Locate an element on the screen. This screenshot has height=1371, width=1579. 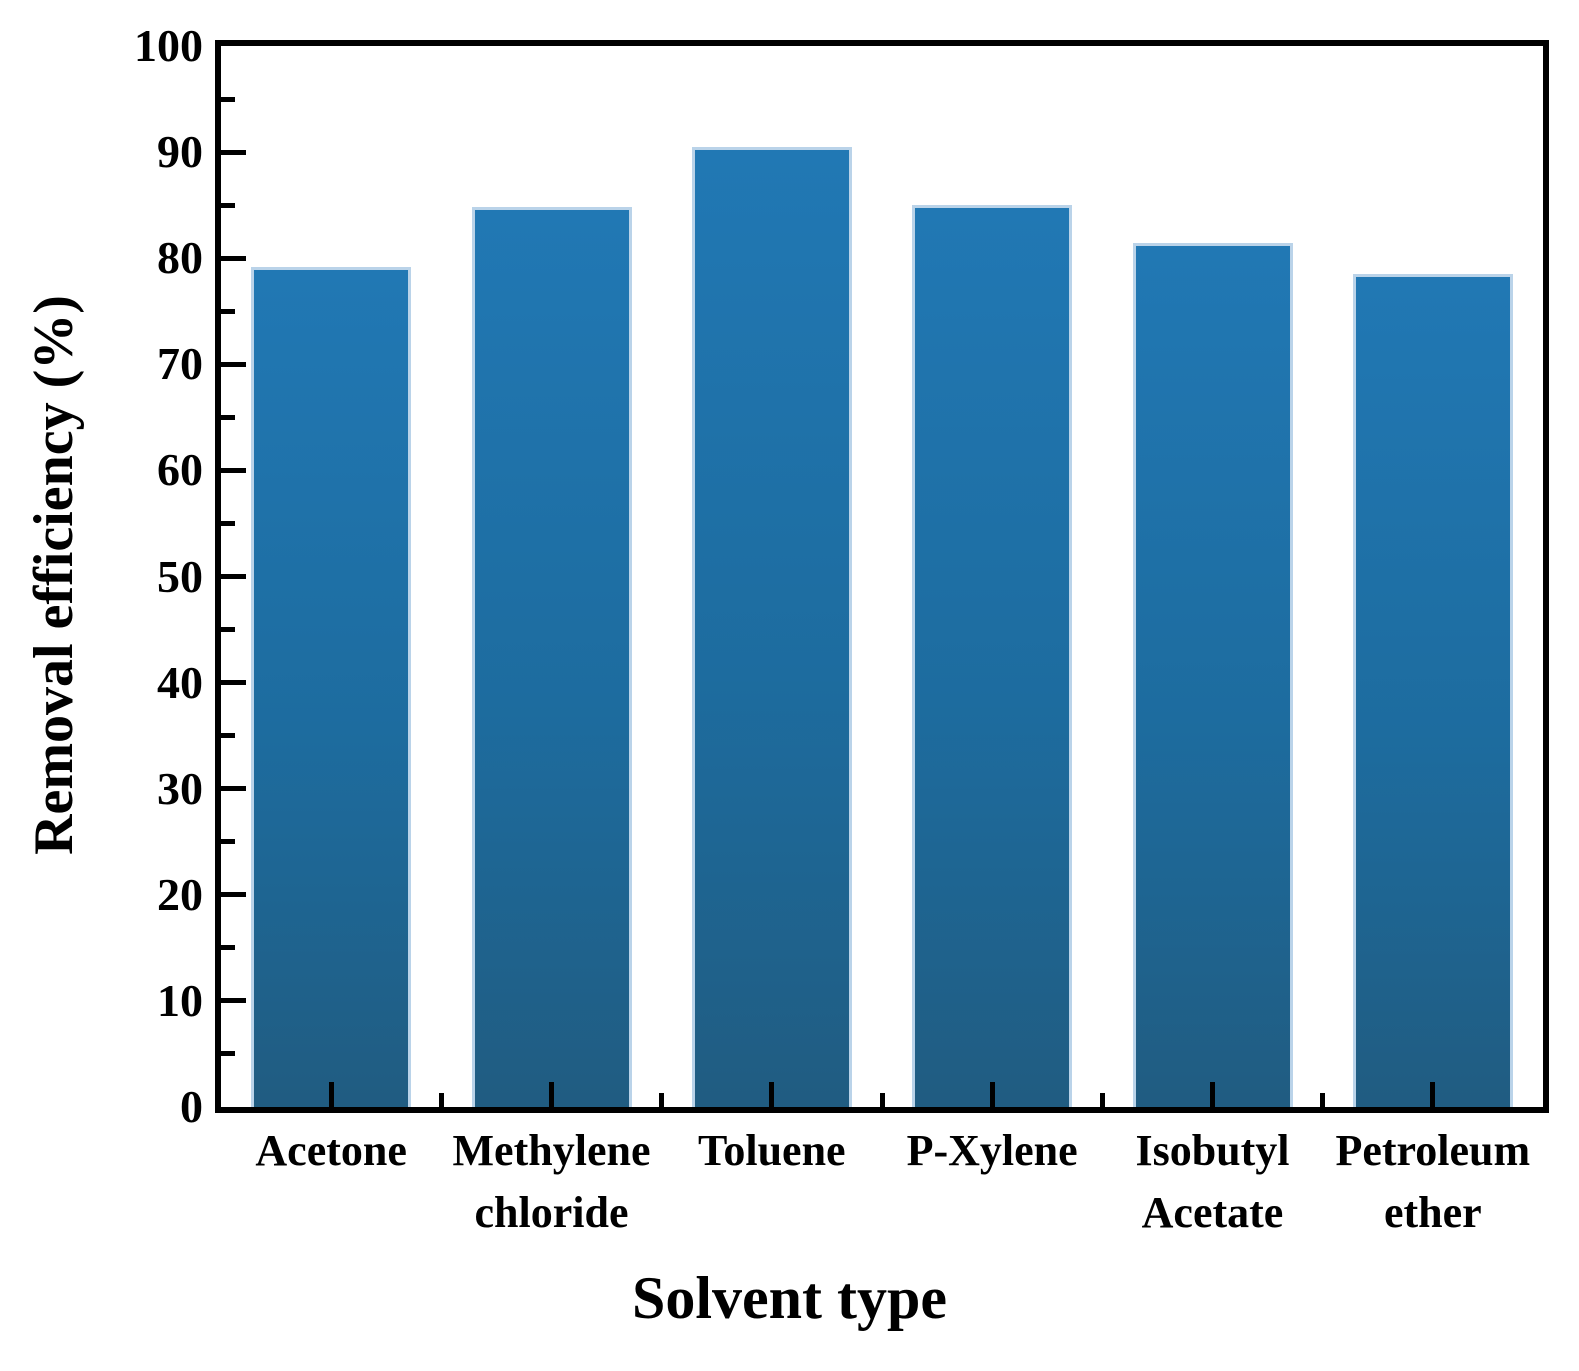
y-tick-label-10: 10 is located at coordinates (180, 1000).